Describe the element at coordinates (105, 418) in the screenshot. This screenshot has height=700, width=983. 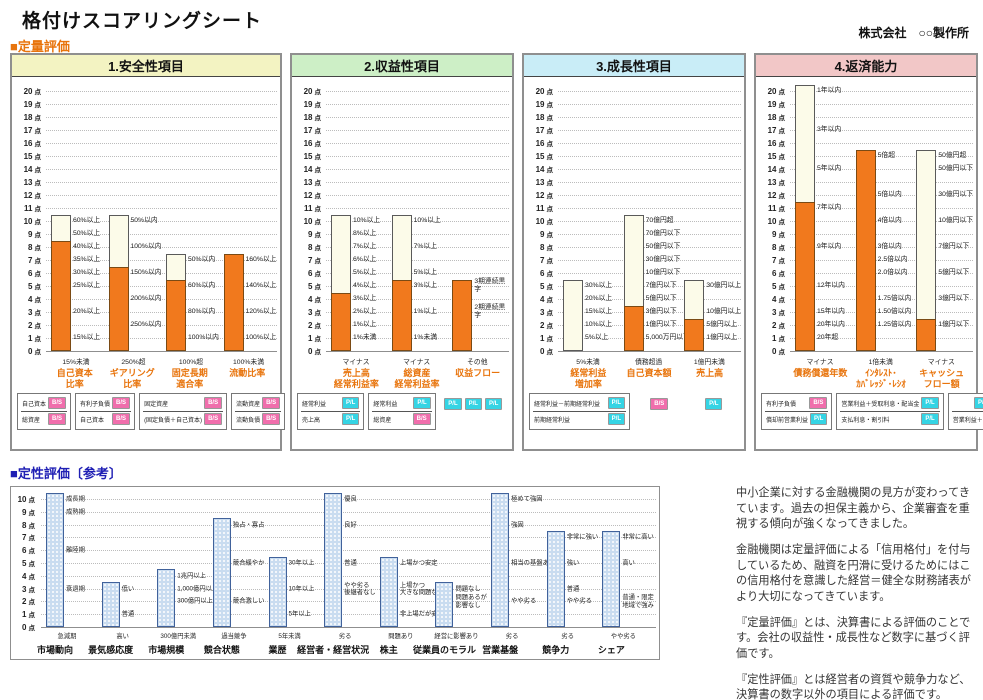
I see `formula-line: 自己資本 B/S` at that location.